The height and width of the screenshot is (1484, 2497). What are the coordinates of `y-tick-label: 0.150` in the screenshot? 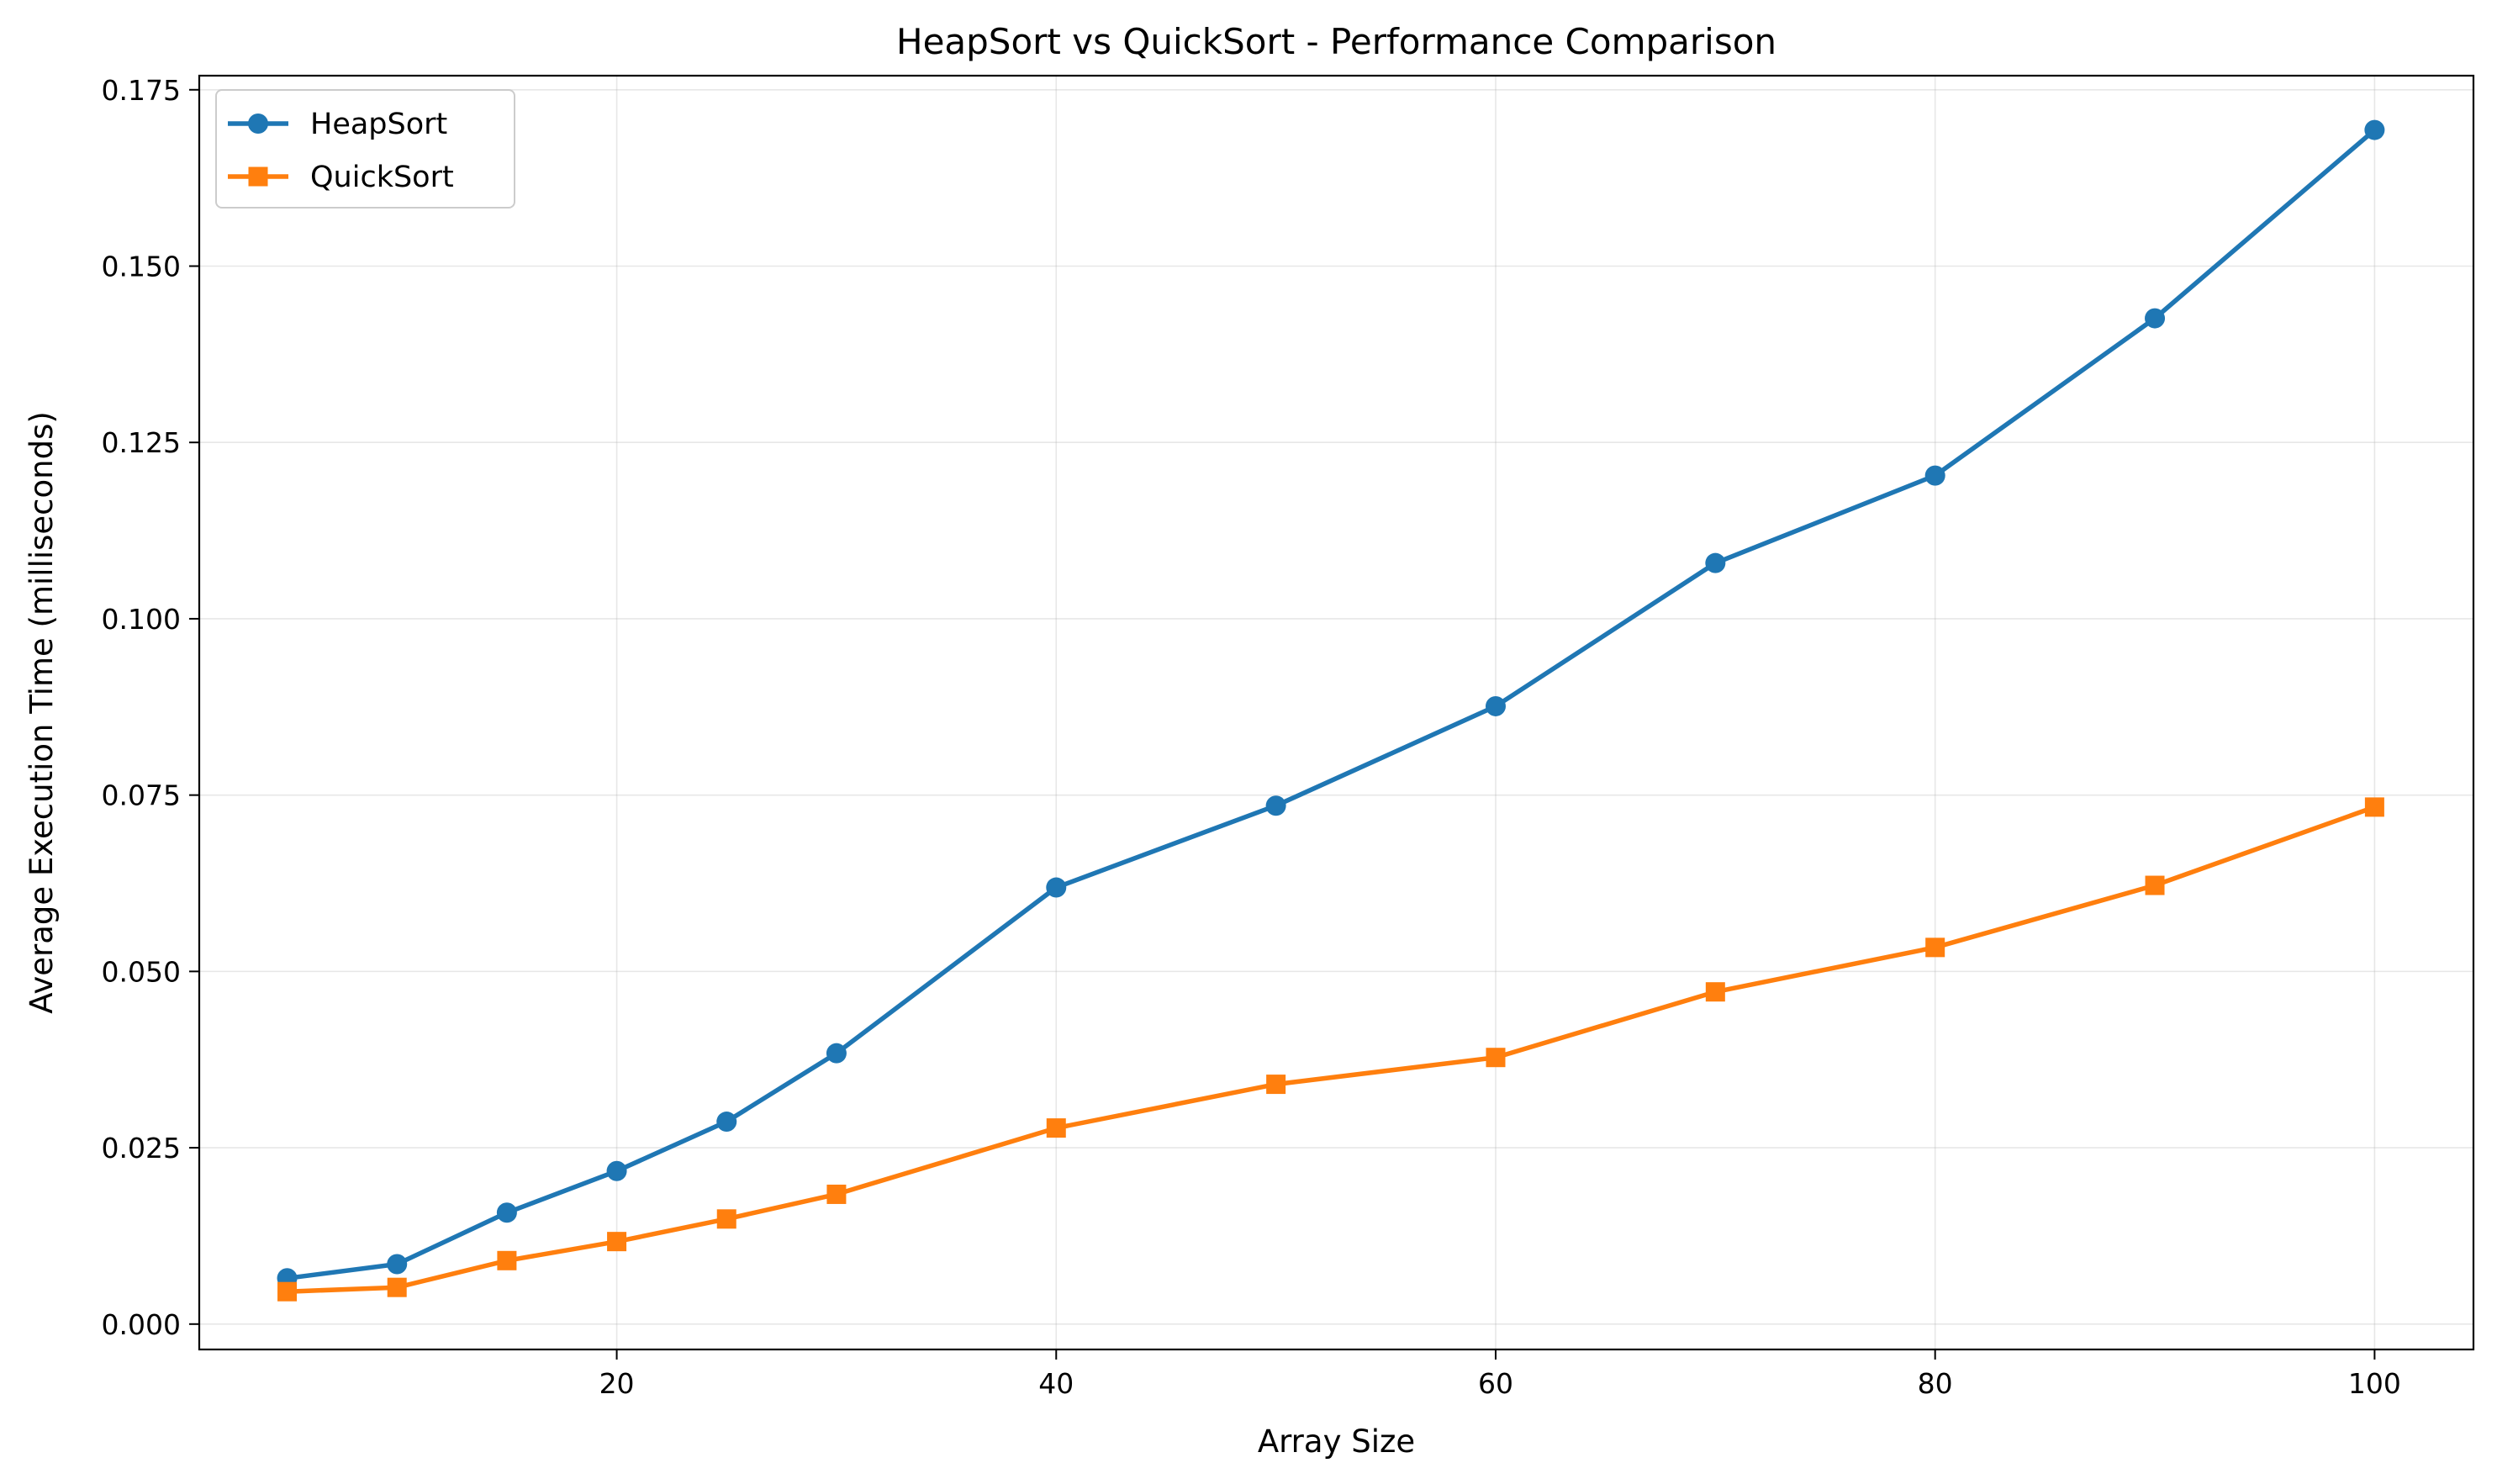 It's located at (141, 266).